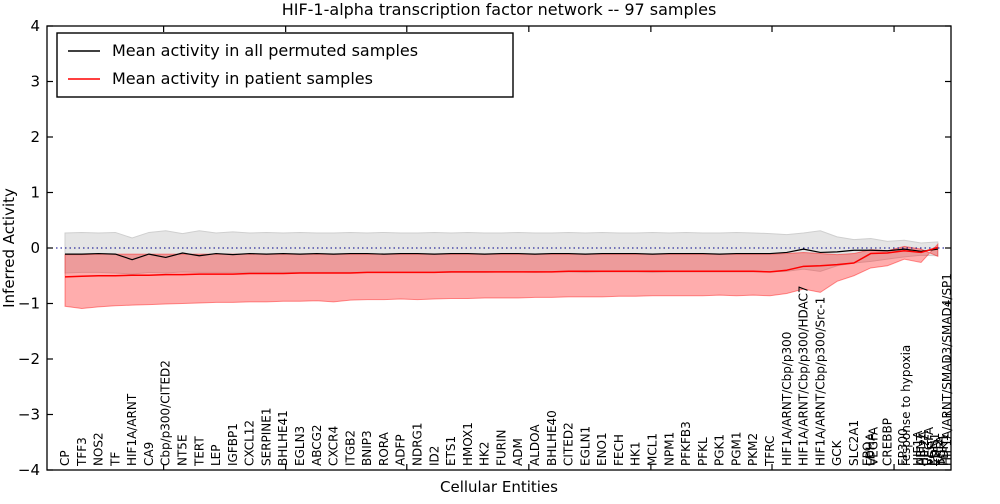 The height and width of the screenshot is (504, 1000). Describe the element at coordinates (199, 451) in the screenshot. I see `x-category-label: TERT` at that location.